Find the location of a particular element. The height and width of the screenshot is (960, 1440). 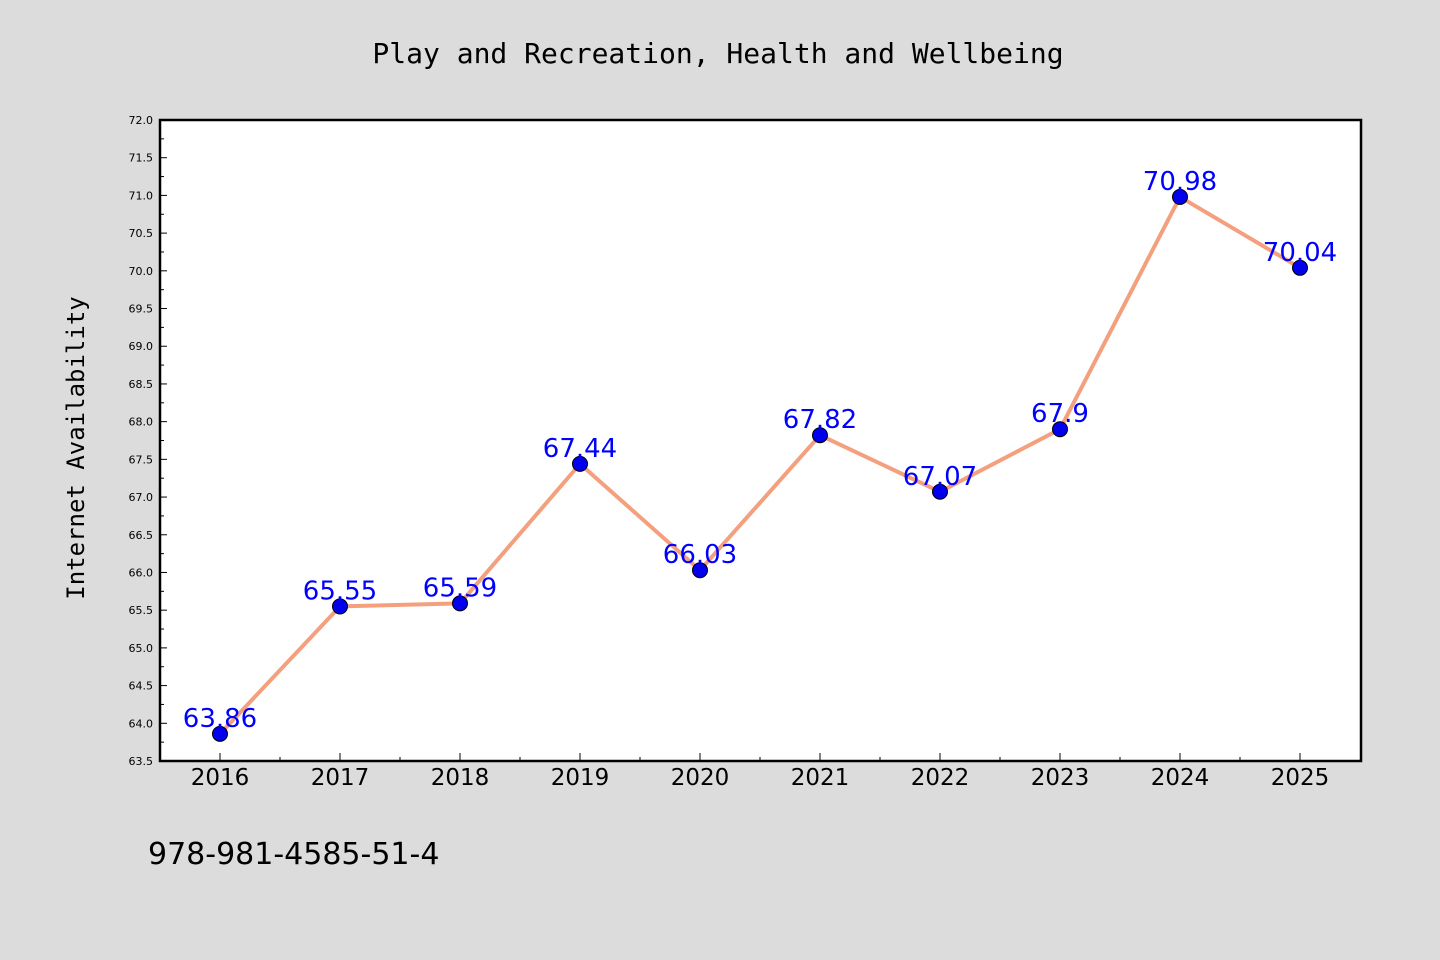

y-tick-label: 70.0 is located at coordinates (141, 271).